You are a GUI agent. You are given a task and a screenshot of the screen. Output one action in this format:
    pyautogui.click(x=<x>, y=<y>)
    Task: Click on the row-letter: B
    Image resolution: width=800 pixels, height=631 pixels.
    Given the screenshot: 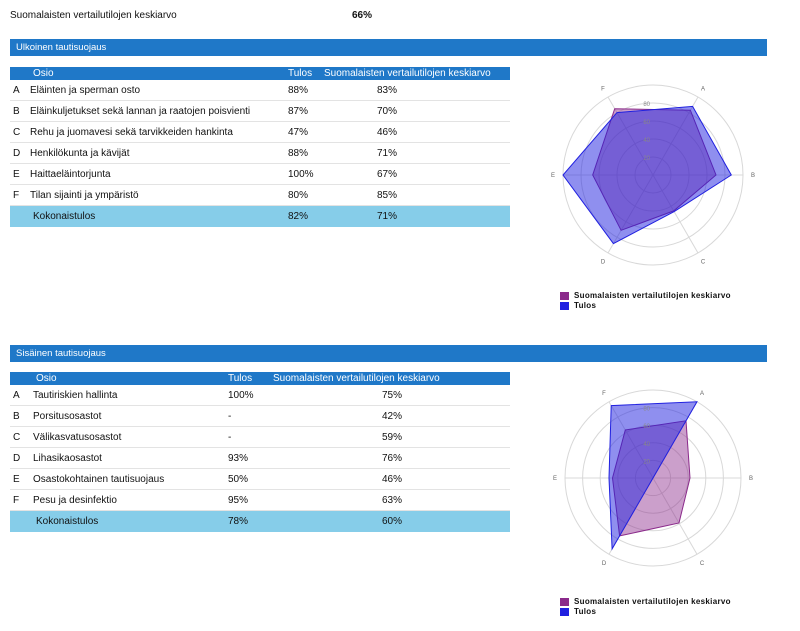 What is the action you would take?
    pyautogui.click(x=20, y=416)
    